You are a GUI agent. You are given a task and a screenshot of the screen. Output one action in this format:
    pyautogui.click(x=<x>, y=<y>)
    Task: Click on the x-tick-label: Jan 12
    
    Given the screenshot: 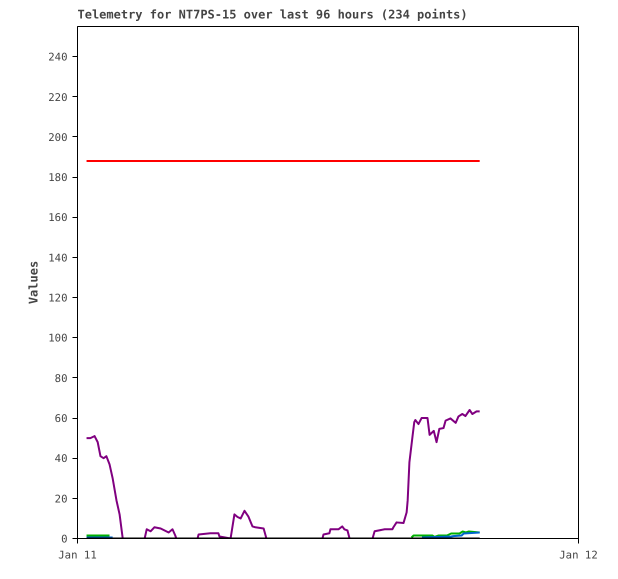 What is the action you would take?
    pyautogui.click(x=578, y=555)
    